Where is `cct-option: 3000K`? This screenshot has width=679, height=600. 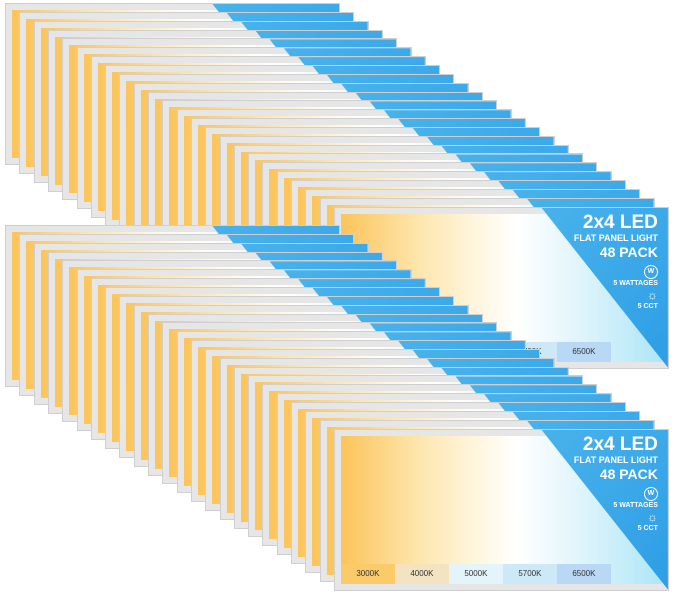 cct-option: 3000K is located at coordinates (367, 573).